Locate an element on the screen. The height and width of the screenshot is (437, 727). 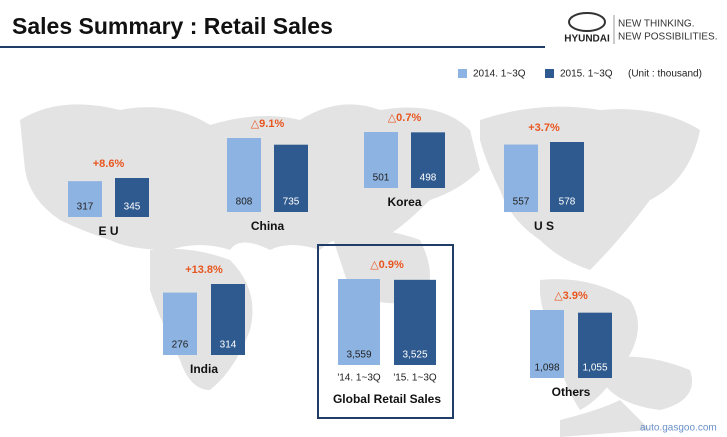
change-label: △0.9% is located at coordinates (387, 265).